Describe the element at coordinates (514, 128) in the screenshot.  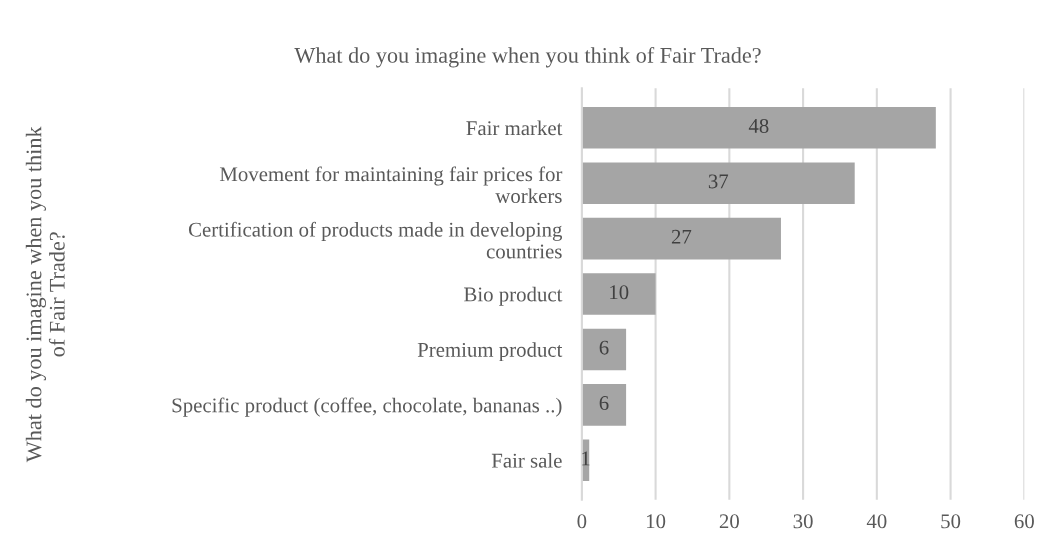
I see `y-tick-label: Fair market` at that location.